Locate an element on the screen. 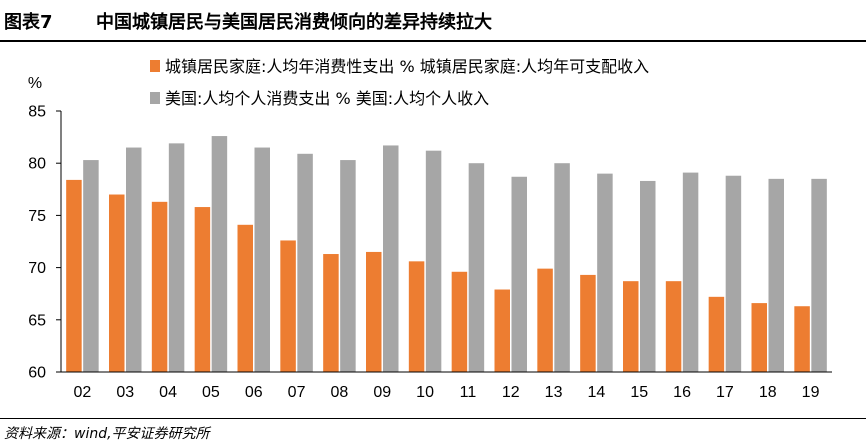  y-axis-unit-label: % is located at coordinates (35, 83).